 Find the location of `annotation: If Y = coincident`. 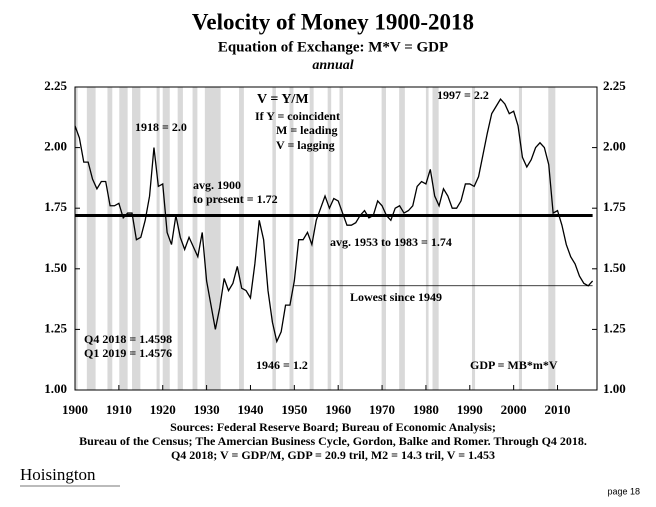

annotation: If Y = coincident is located at coordinates (297, 116).